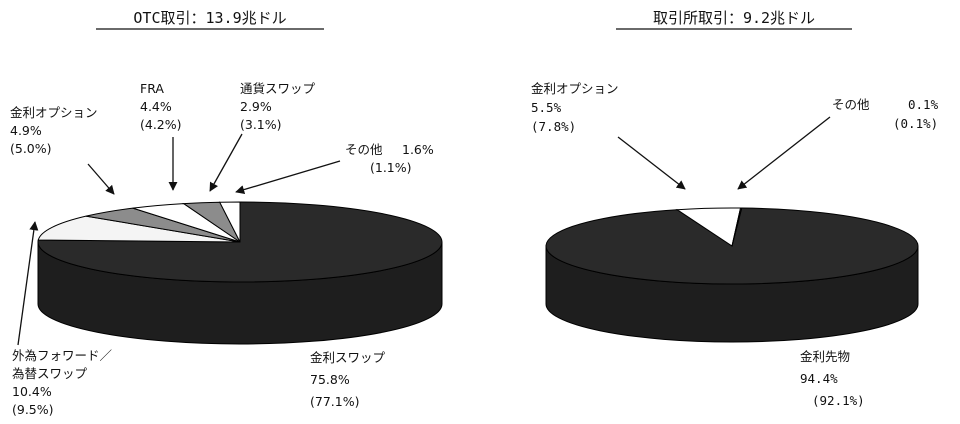 This screenshot has width=960, height=424. Describe the element at coordinates (50, 373) in the screenshot. I see `label-name-2: 為替スワップ` at that location.